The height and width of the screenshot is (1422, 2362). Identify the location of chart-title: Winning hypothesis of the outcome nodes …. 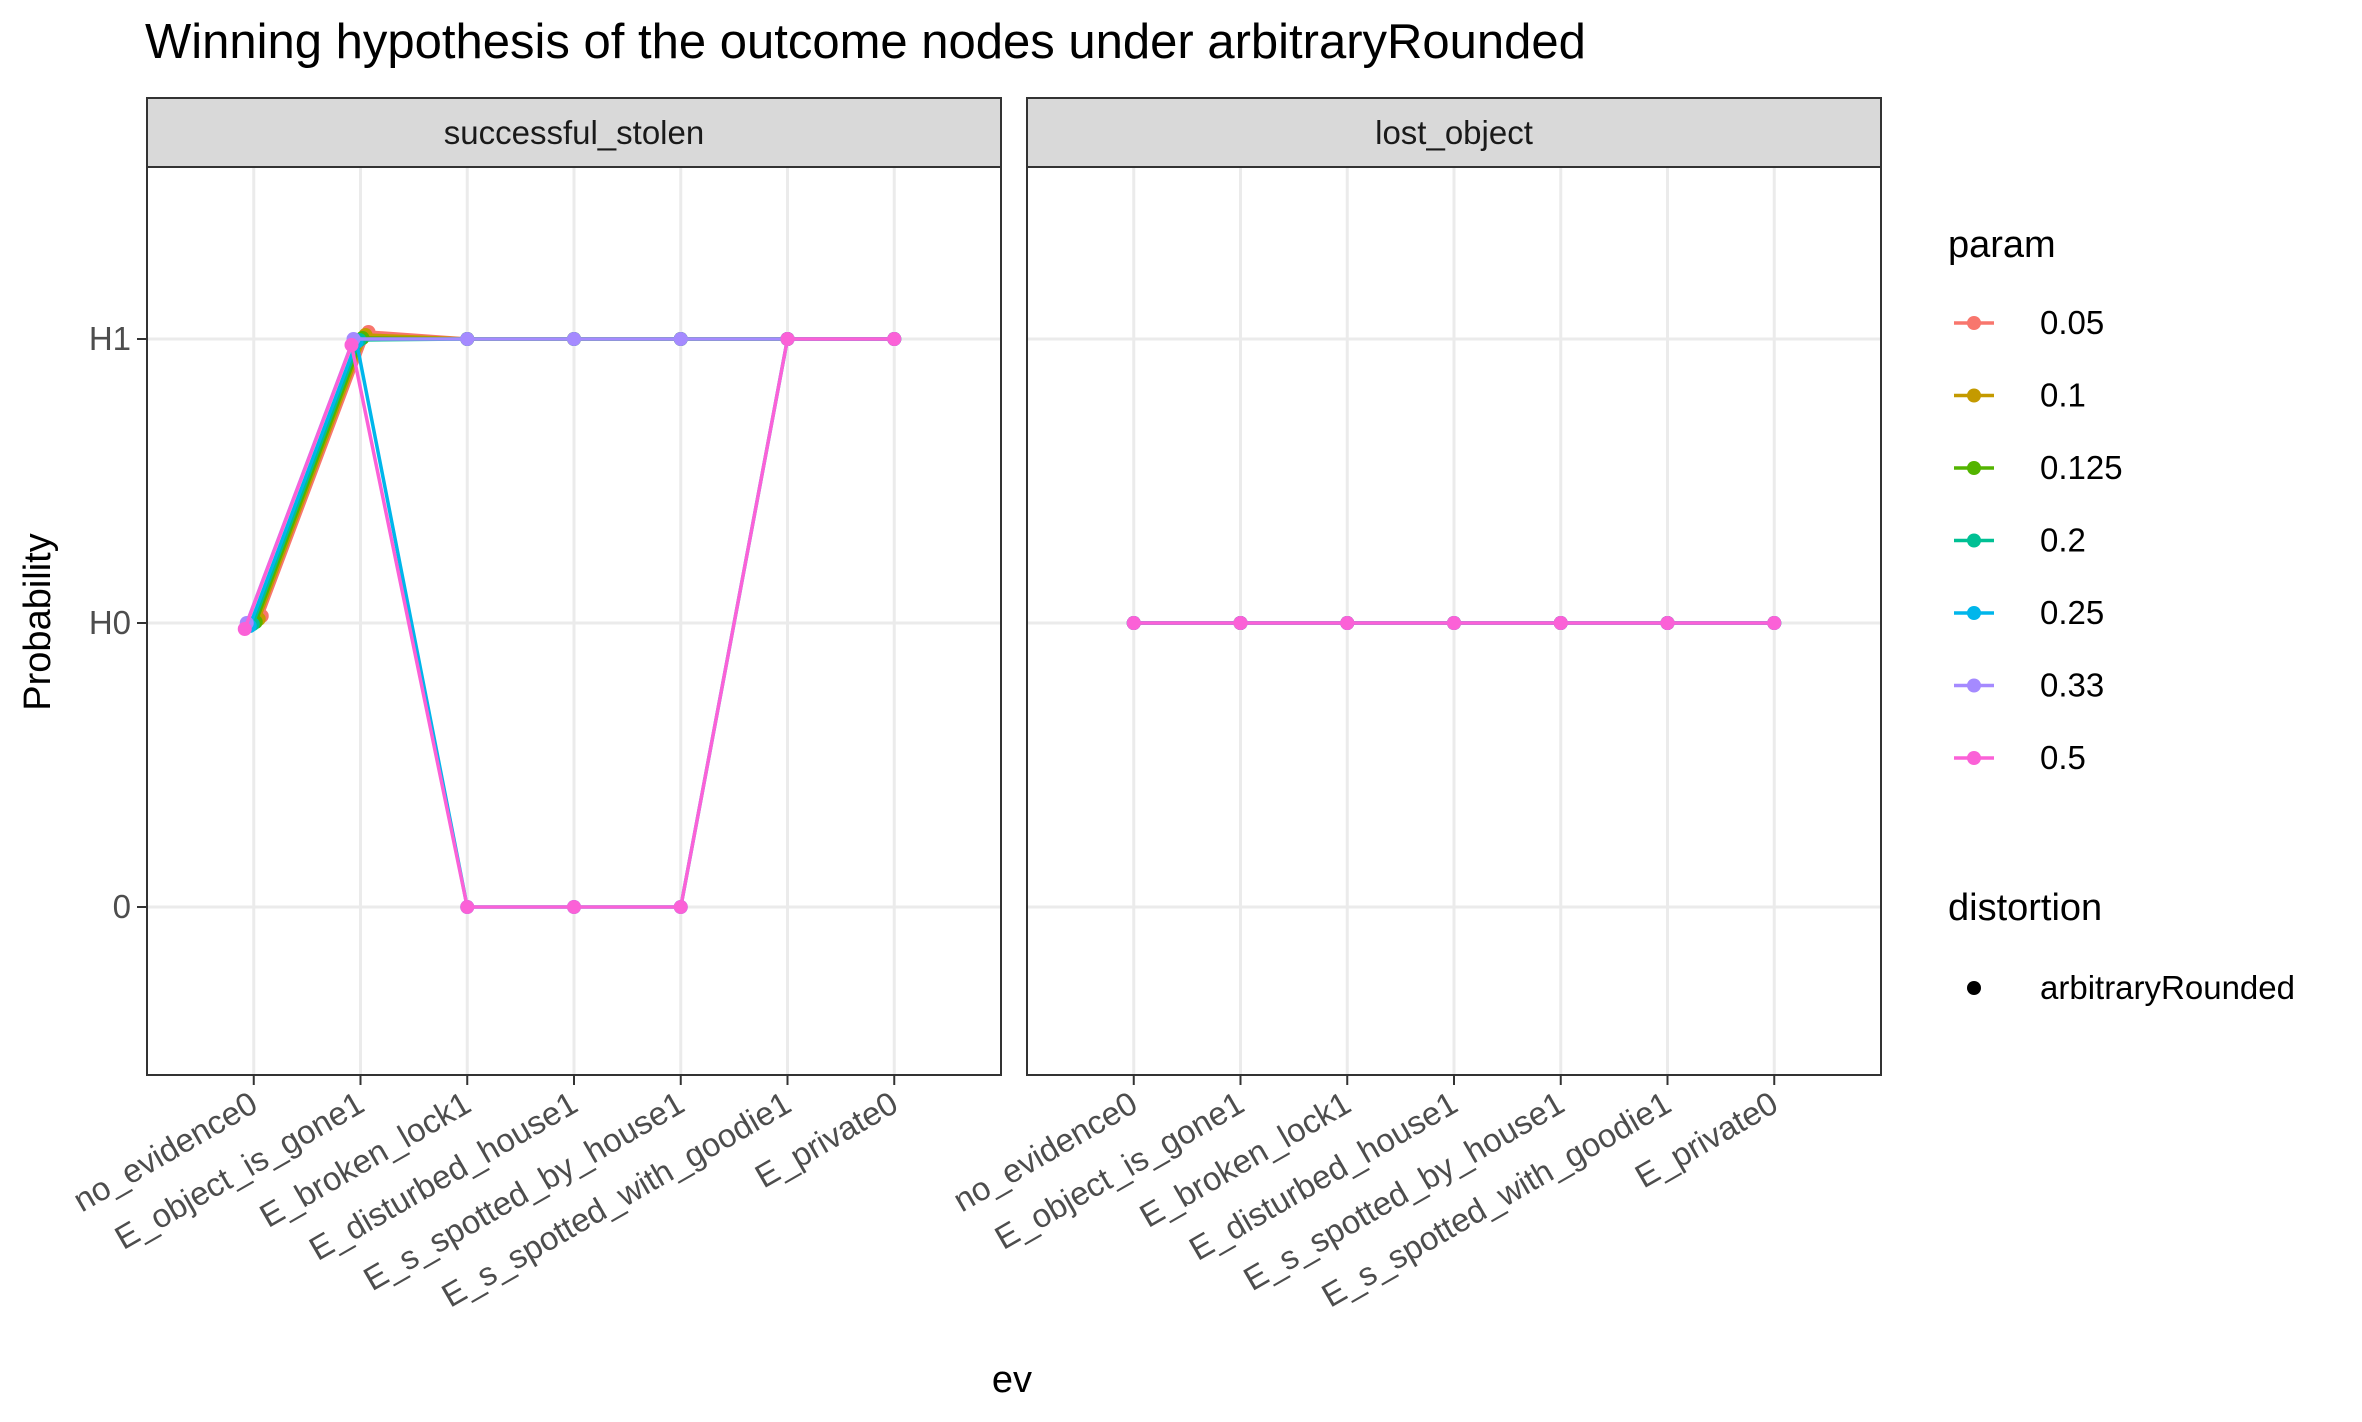
(865, 42).